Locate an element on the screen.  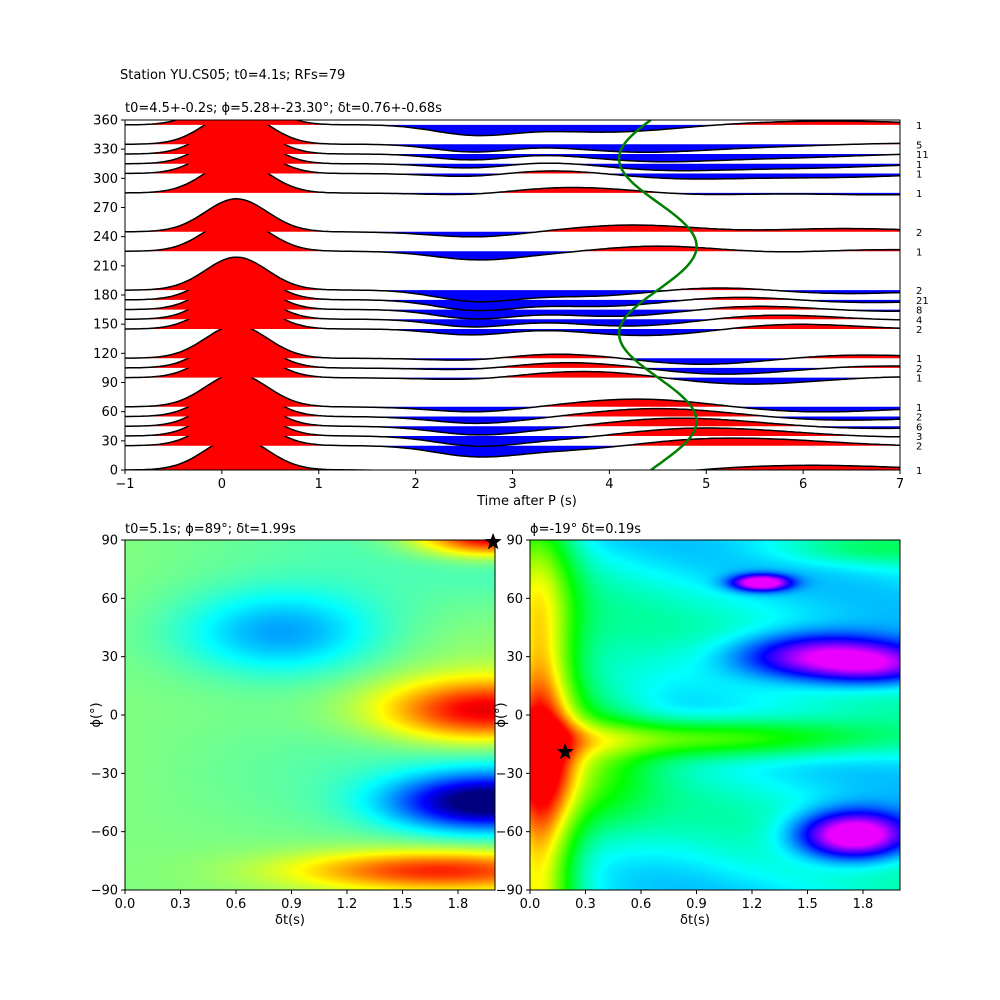
y-tick-label: 0 is located at coordinates (114, 716).